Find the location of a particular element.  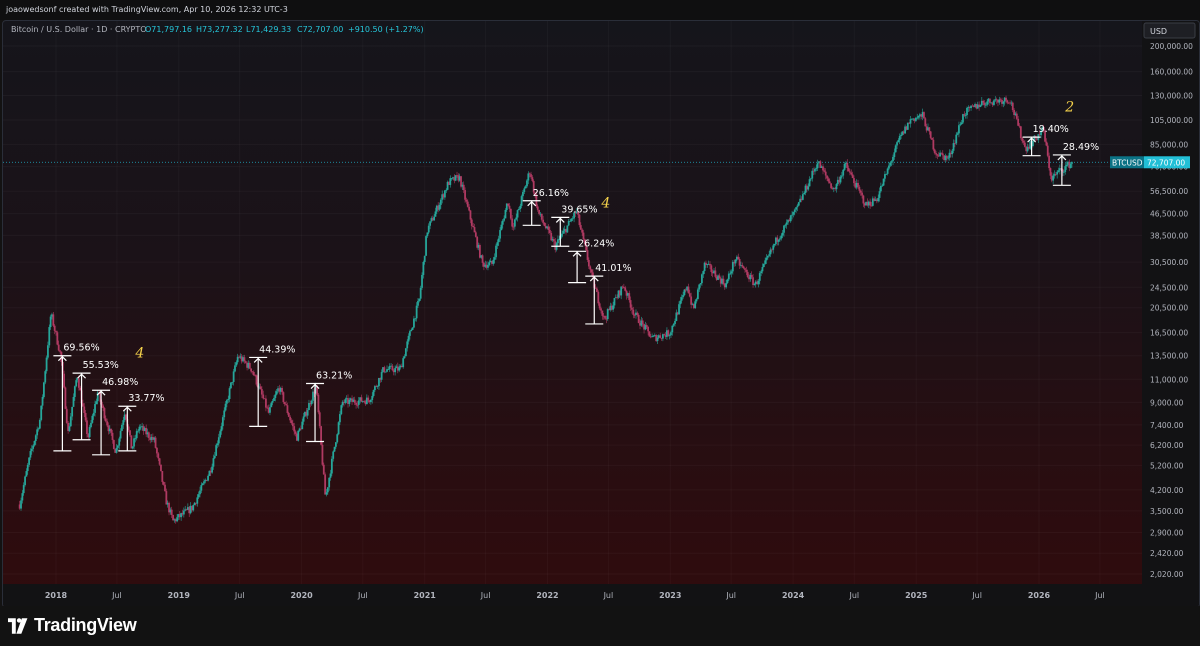

currency-button: USD is located at coordinates (1169, 30).